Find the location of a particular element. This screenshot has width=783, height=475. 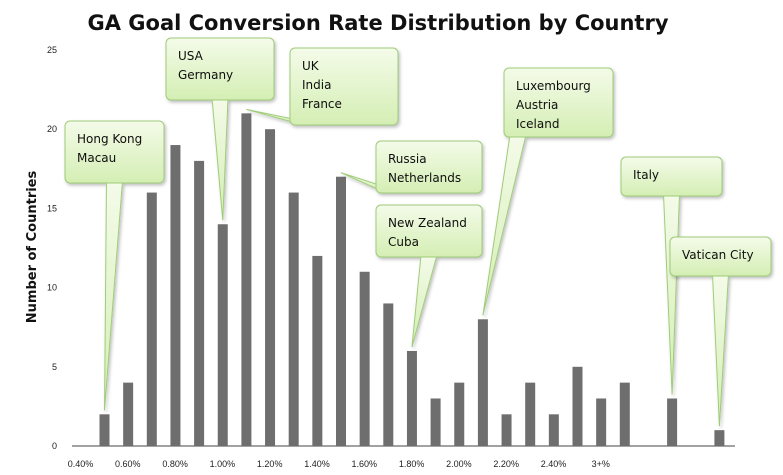

callout-label: Netherlands is located at coordinates (424, 178).